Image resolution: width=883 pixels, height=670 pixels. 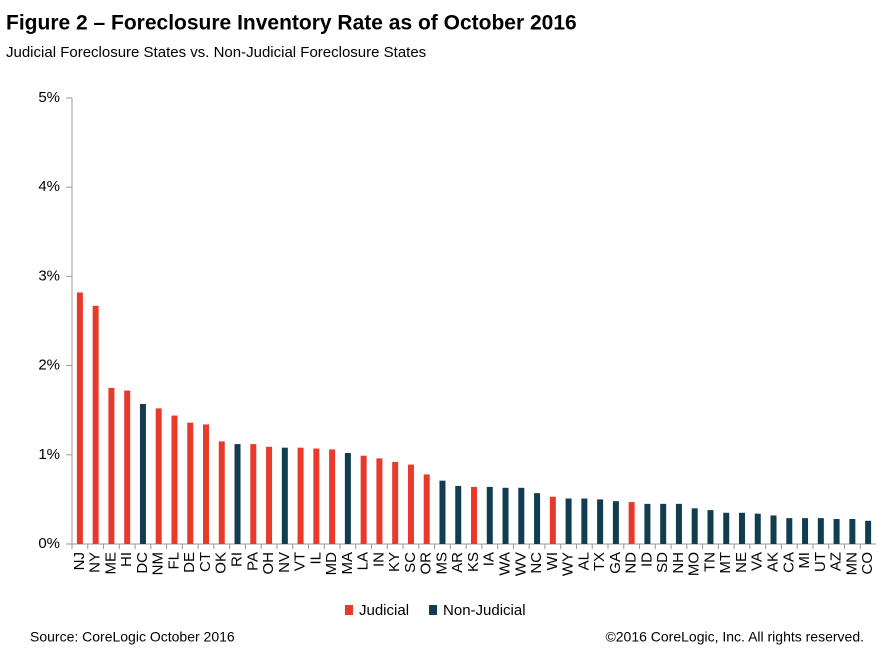 I want to click on x-tick-label: WI, so click(x=552, y=561).